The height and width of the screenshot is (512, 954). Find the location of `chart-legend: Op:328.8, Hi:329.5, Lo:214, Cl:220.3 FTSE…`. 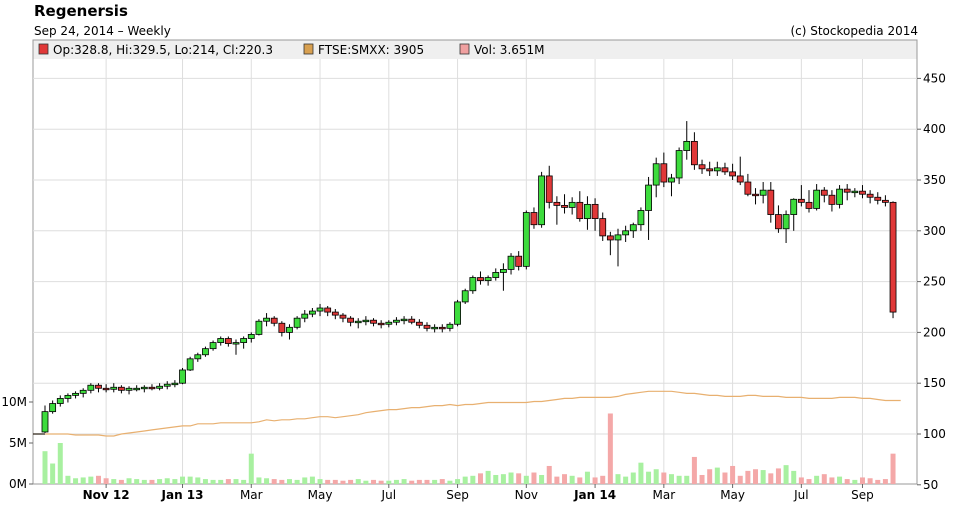

chart-legend: Op:328.8, Hi:329.5, Lo:214, Cl:220.3 FTSE… is located at coordinates (291, 50).